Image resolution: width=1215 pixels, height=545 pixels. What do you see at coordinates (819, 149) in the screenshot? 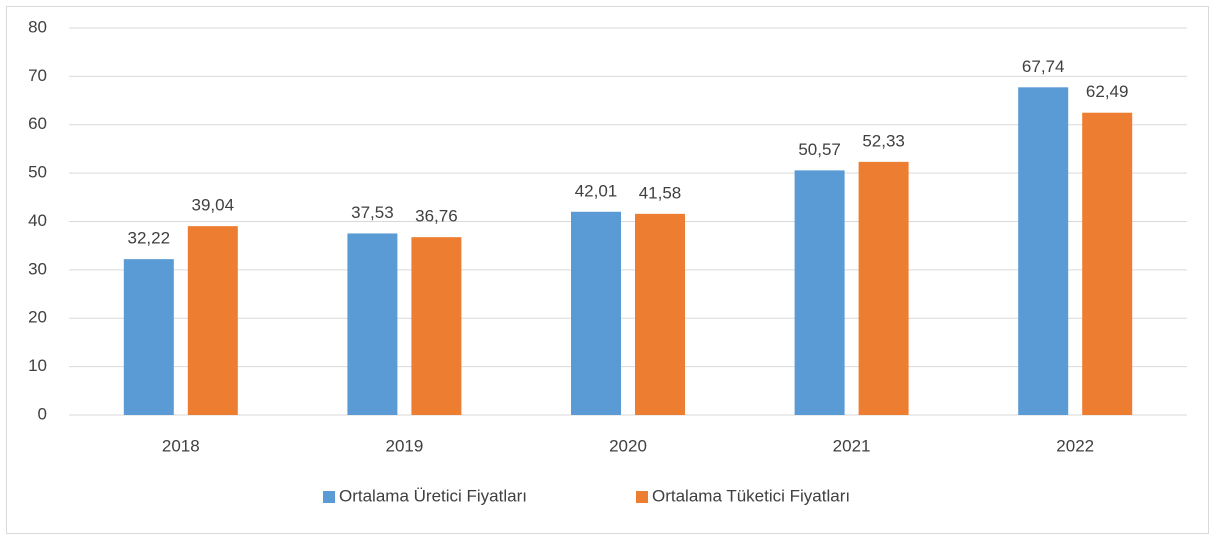
I see `value-label: 50,57` at bounding box center [819, 149].